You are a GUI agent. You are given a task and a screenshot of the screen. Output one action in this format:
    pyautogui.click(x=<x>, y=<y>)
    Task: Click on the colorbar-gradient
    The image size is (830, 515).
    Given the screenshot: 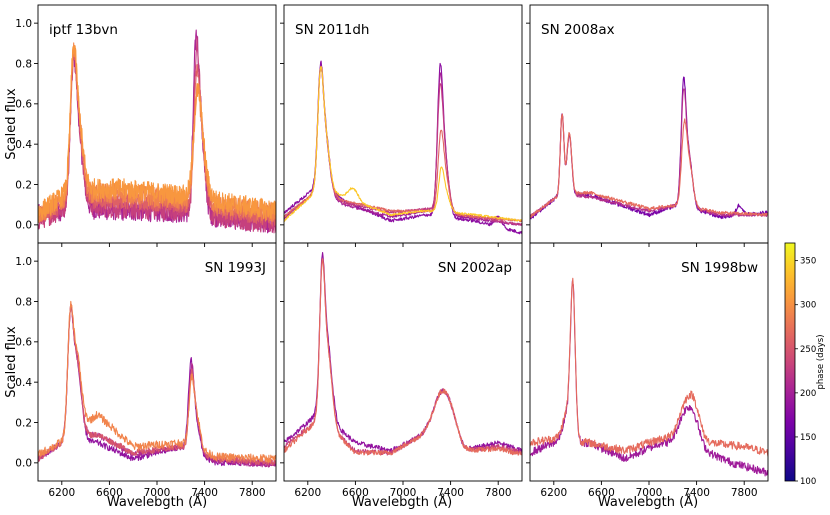 What is the action you would take?
    pyautogui.click(x=790, y=362)
    